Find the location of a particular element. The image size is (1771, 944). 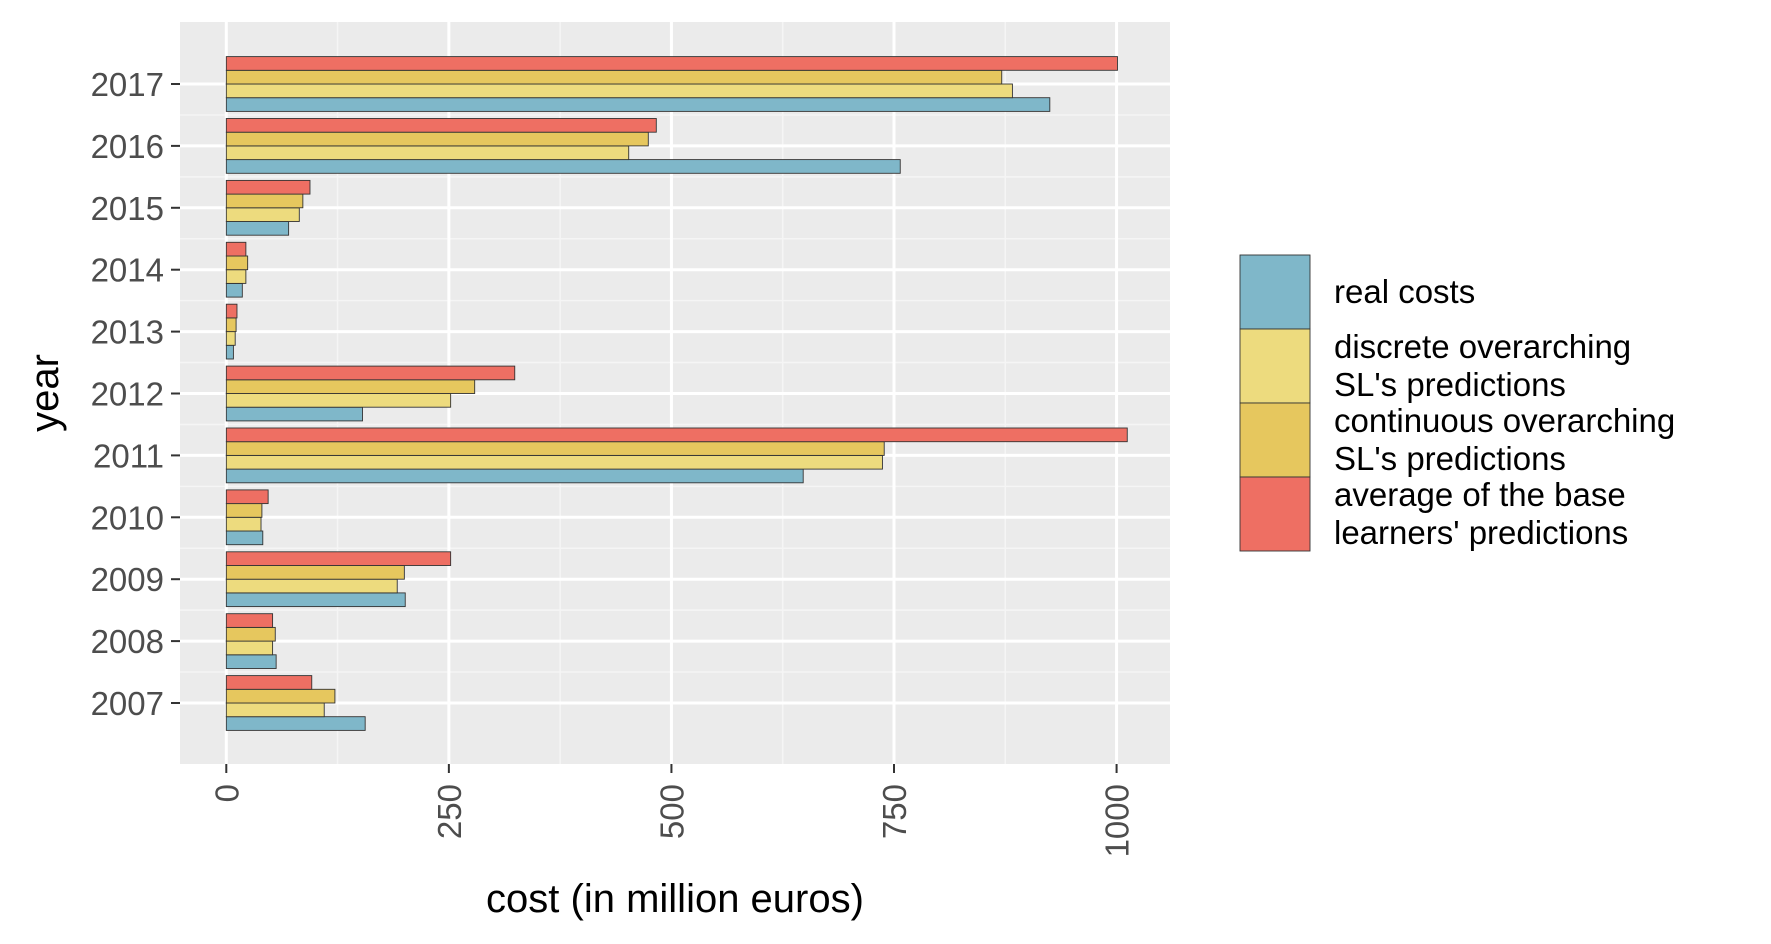

legend-label: learners' predictions is located at coordinates (1481, 532).